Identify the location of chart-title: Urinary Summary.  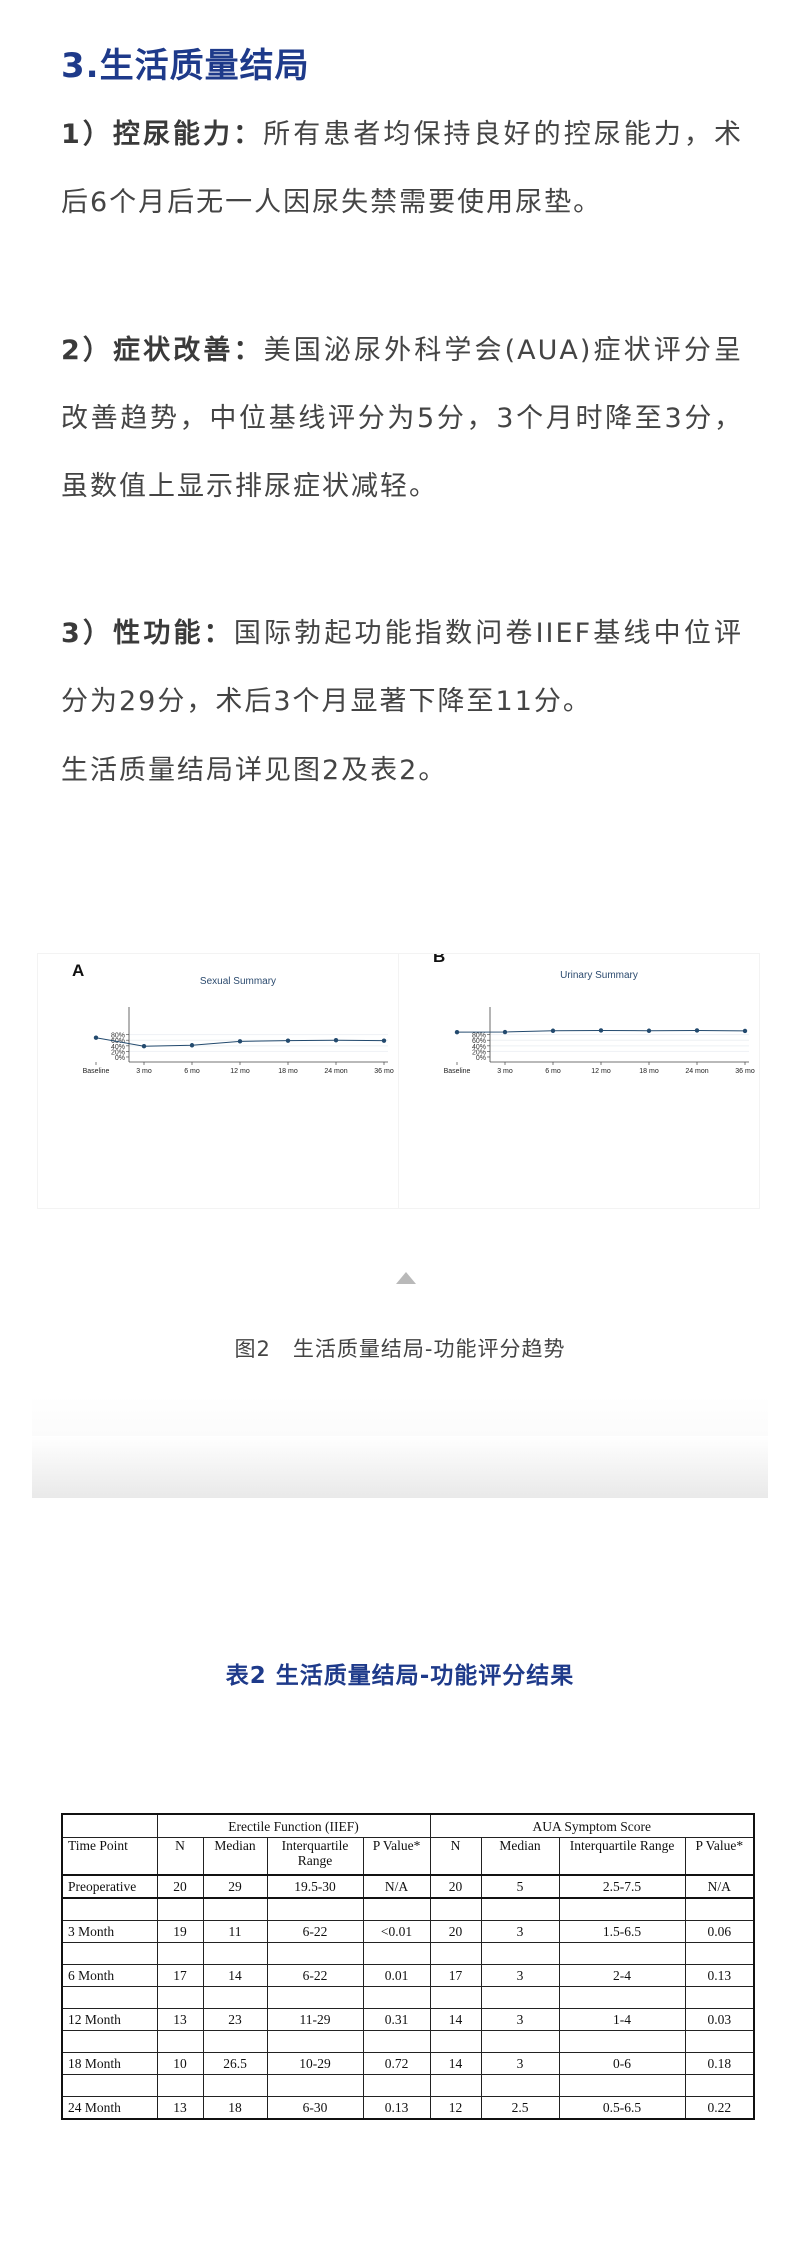
(599, 975).